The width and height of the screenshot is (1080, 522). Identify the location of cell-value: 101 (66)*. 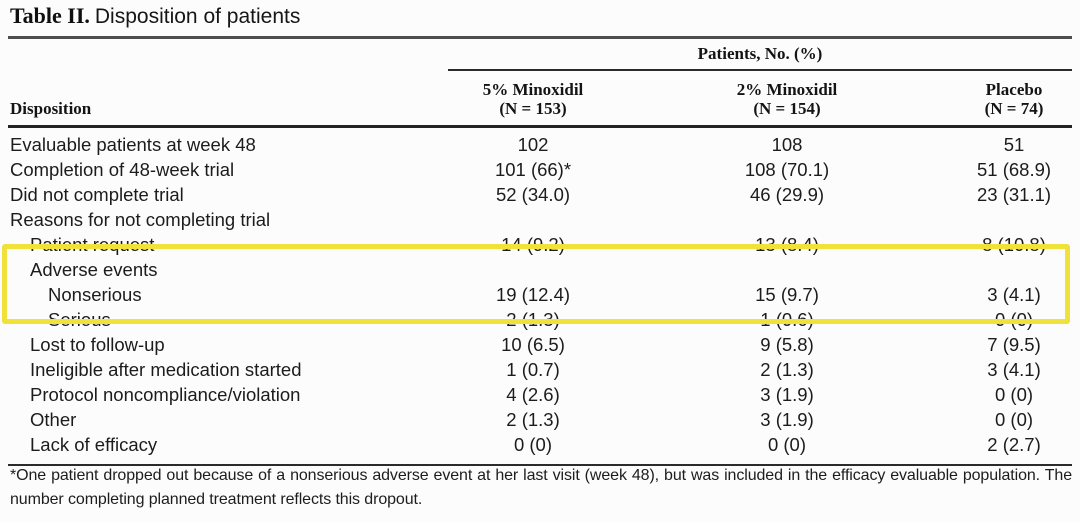
(533, 169).